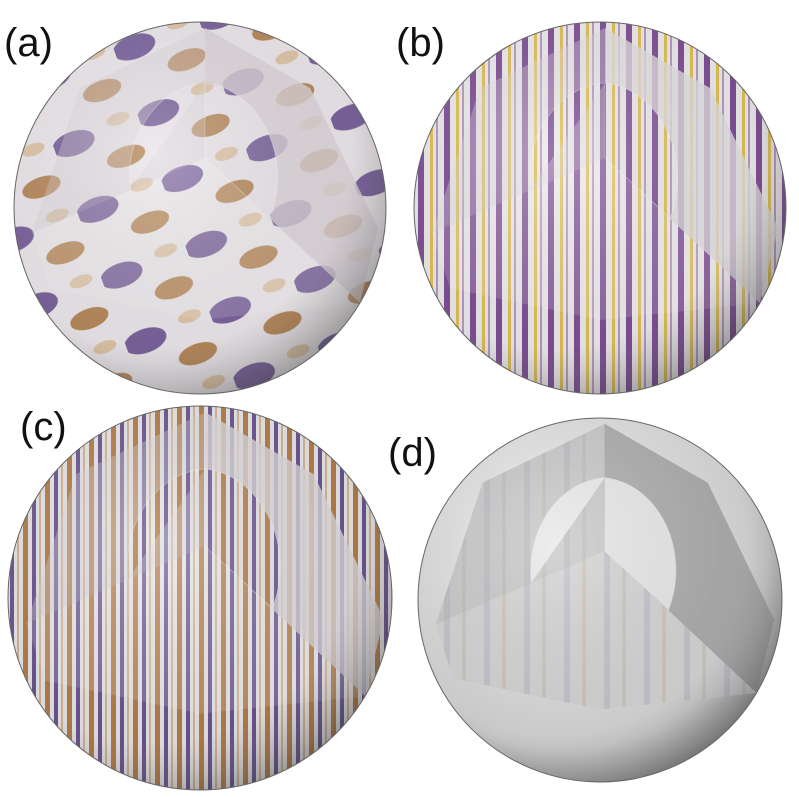 The image size is (799, 797). Describe the element at coordinates (28, 43) in the screenshot. I see `panel-label: (a)` at that location.